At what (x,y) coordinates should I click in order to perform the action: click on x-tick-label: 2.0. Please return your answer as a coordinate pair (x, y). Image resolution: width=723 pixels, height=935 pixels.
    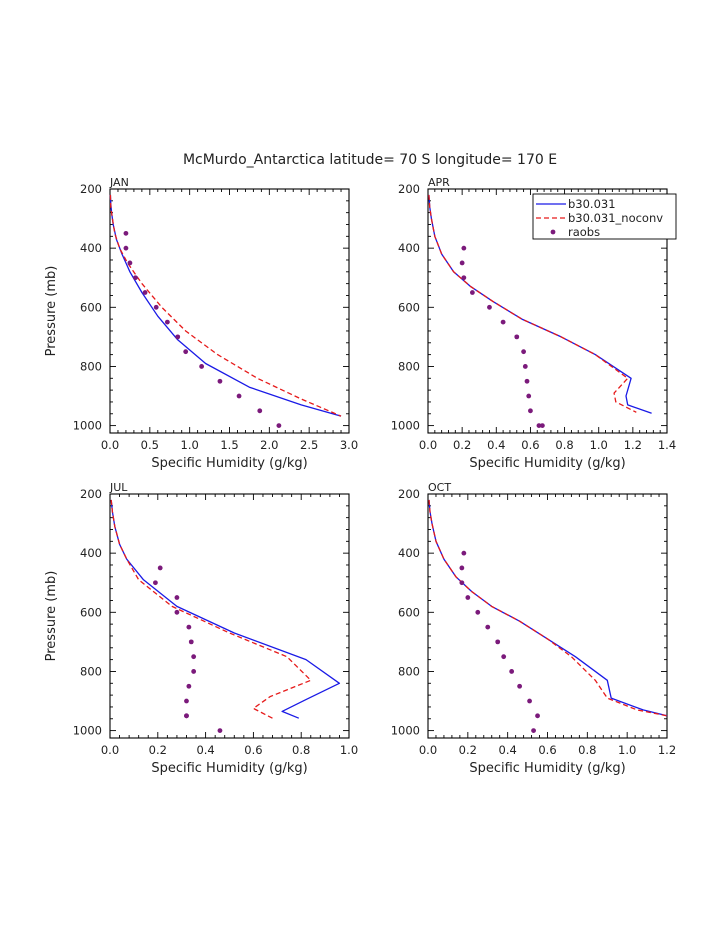
    Looking at the image, I should click on (269, 445).